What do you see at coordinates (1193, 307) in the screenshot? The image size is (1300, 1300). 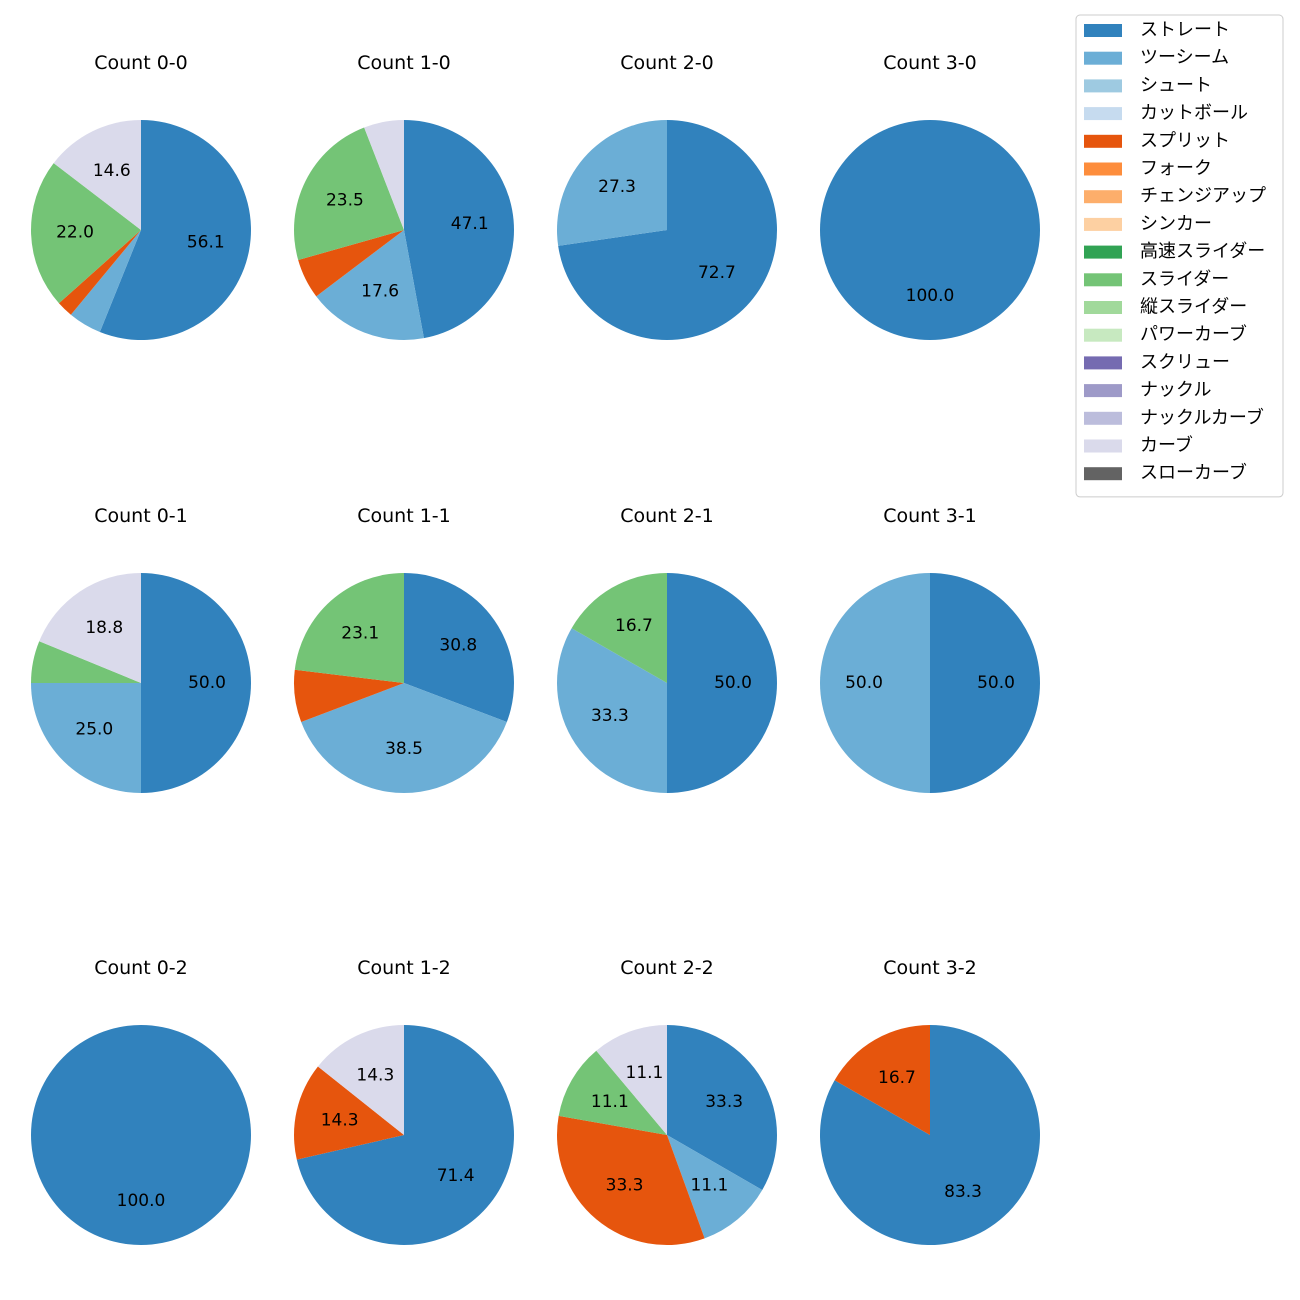 I see `legend-label: 縦スライダー` at bounding box center [1193, 307].